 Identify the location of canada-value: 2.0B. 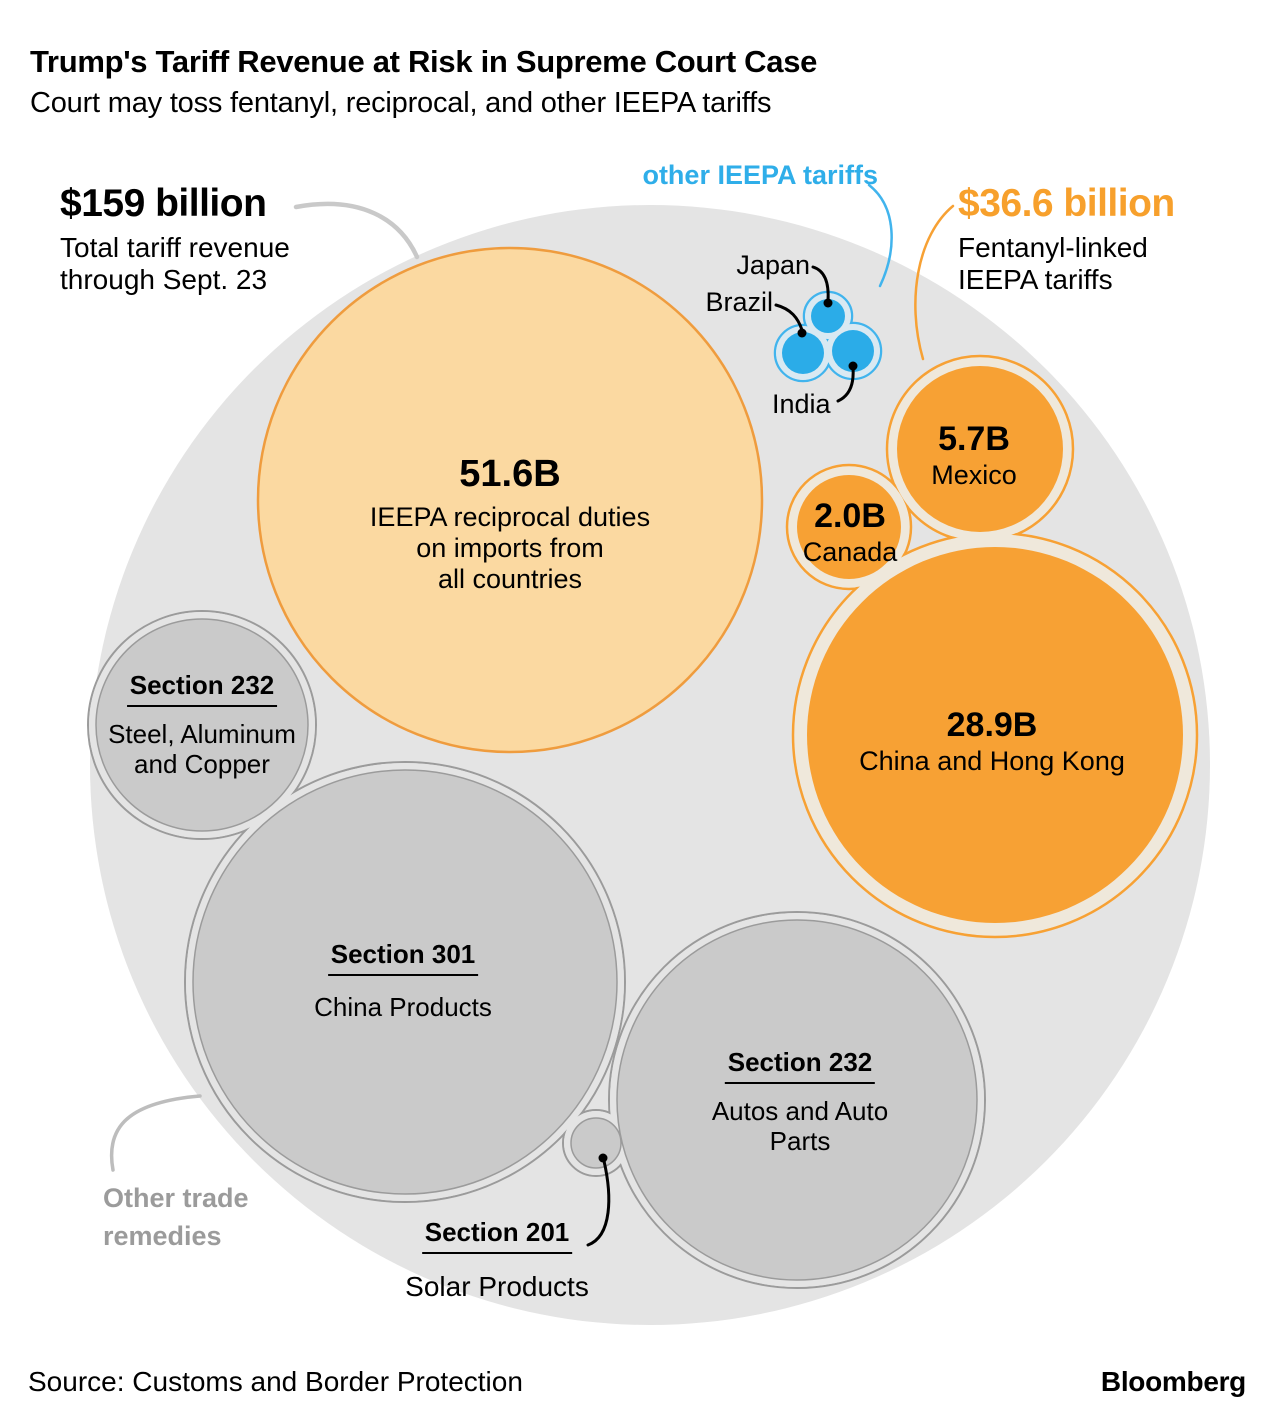
(850, 516).